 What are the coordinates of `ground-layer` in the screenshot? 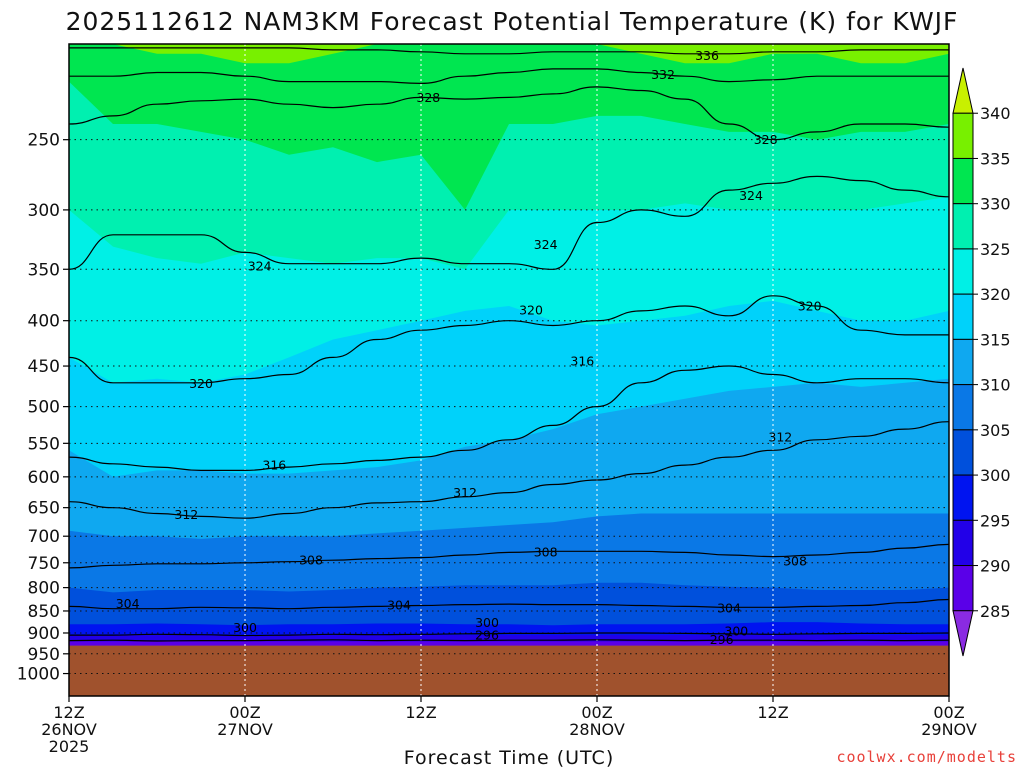 It's located at (509, 670).